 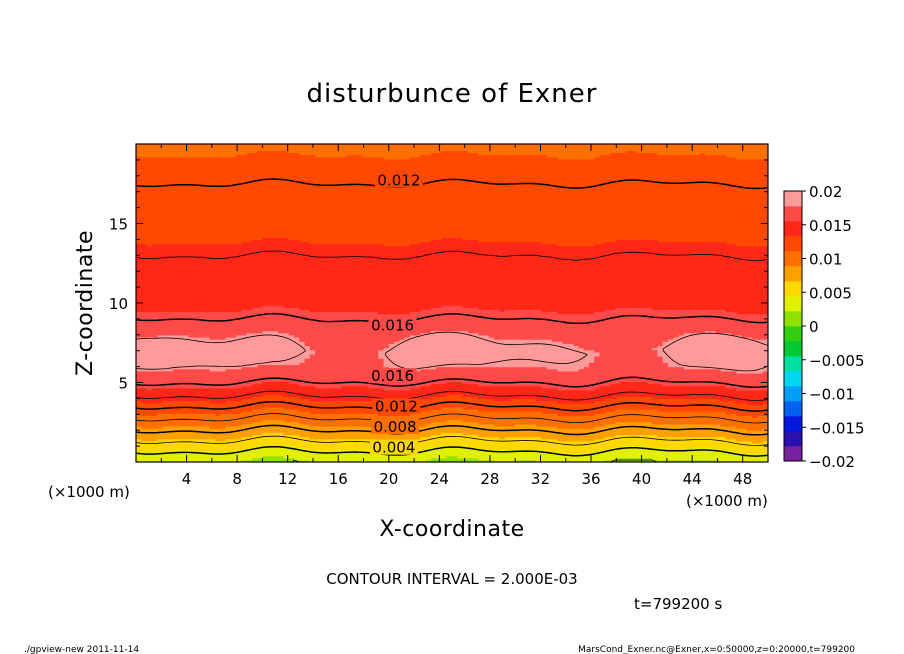 What do you see at coordinates (452, 94) in the screenshot?
I see `chart-title: disturbunce of Exner` at bounding box center [452, 94].